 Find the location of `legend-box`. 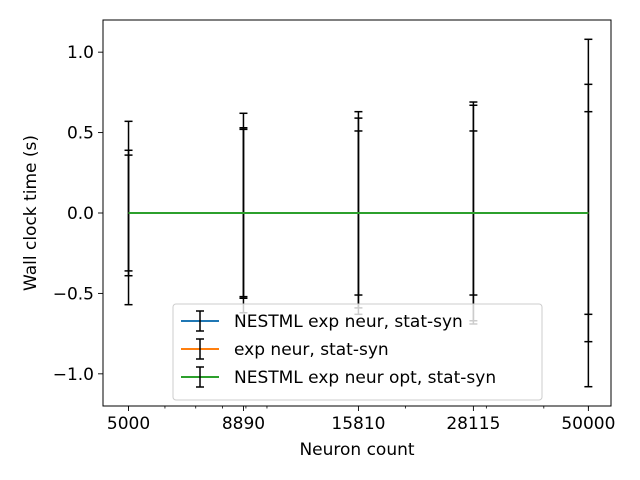

legend-box is located at coordinates (357, 352).